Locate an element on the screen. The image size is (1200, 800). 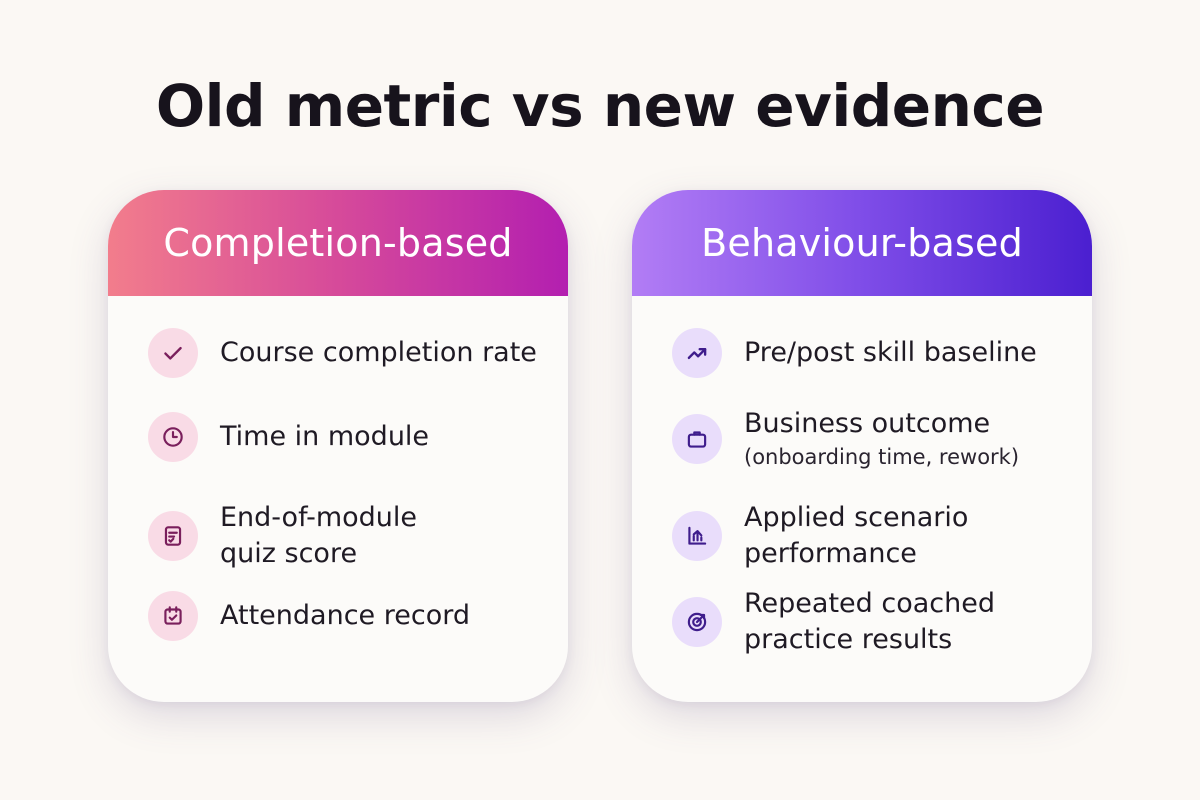
list-item: Attendance record is located at coordinates (348, 616).